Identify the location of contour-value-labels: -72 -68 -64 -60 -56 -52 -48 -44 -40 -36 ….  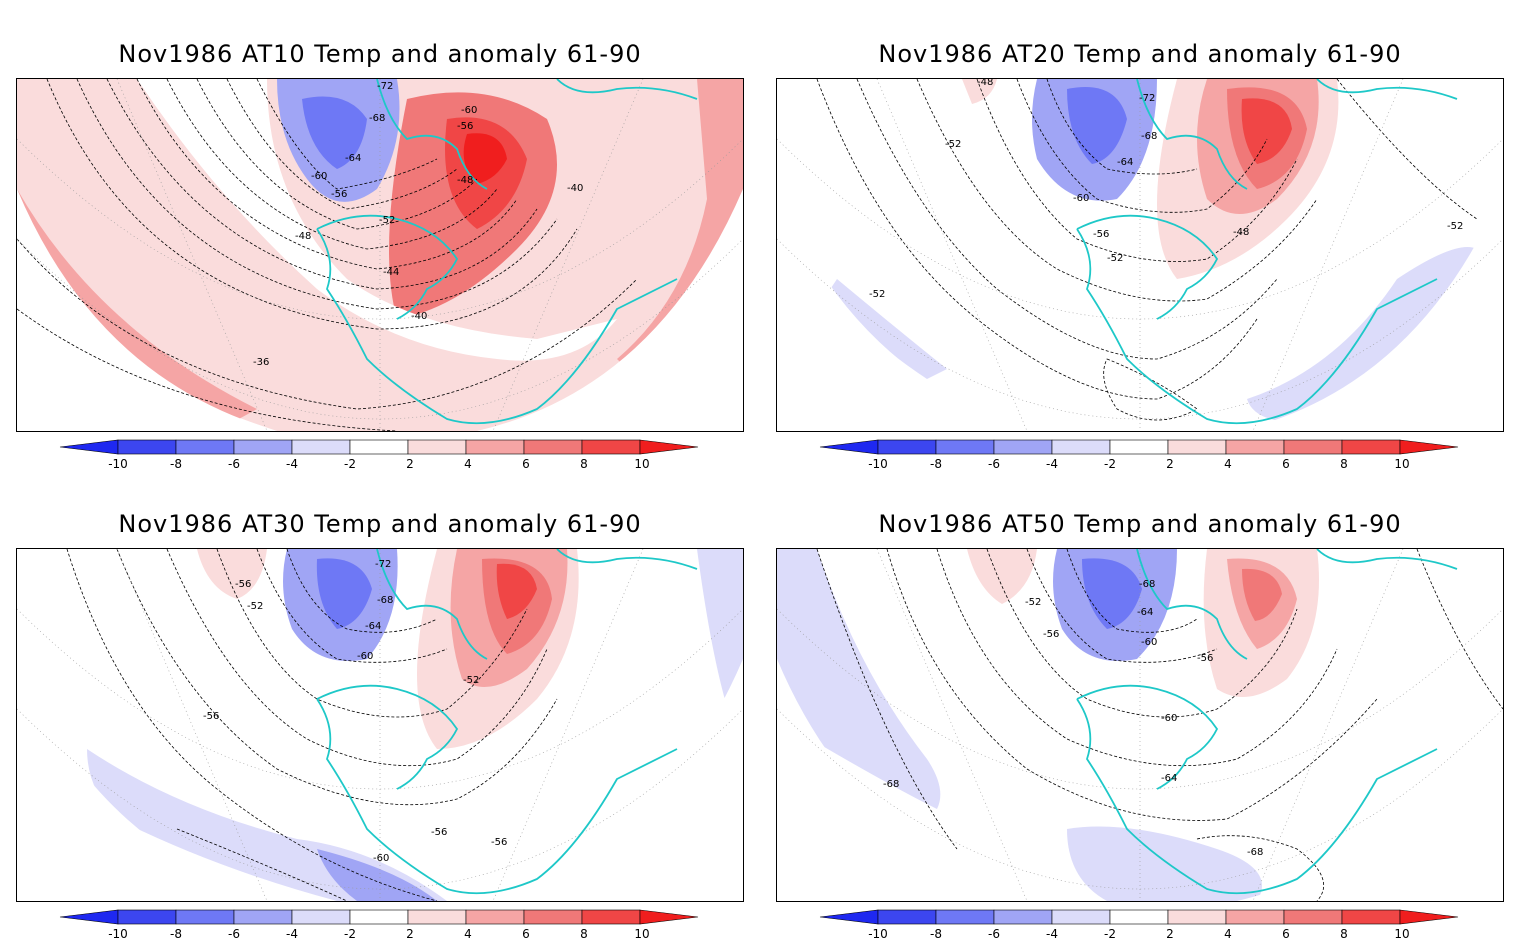
(418, 224).